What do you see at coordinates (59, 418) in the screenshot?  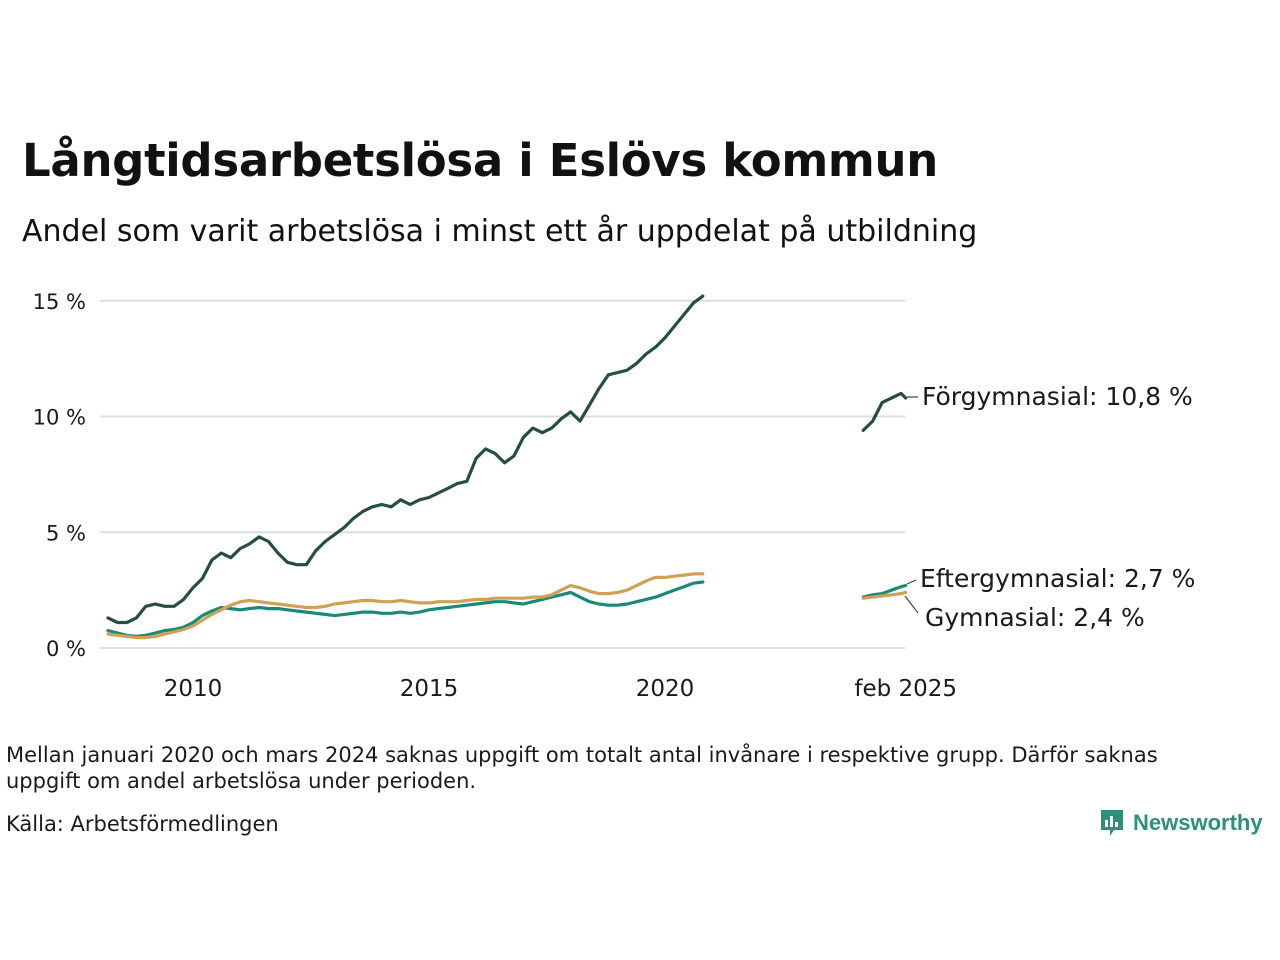 I see `y-tick-label: 10 %` at bounding box center [59, 418].